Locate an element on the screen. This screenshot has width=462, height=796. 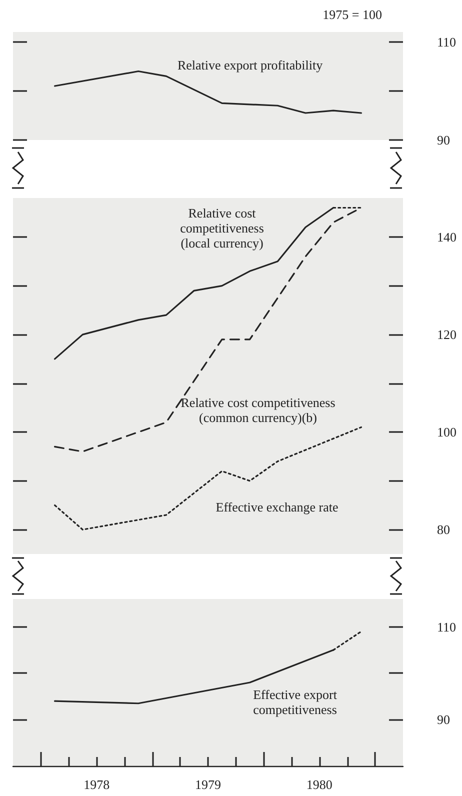
y-tick-label: 120 is located at coordinates (446, 334).